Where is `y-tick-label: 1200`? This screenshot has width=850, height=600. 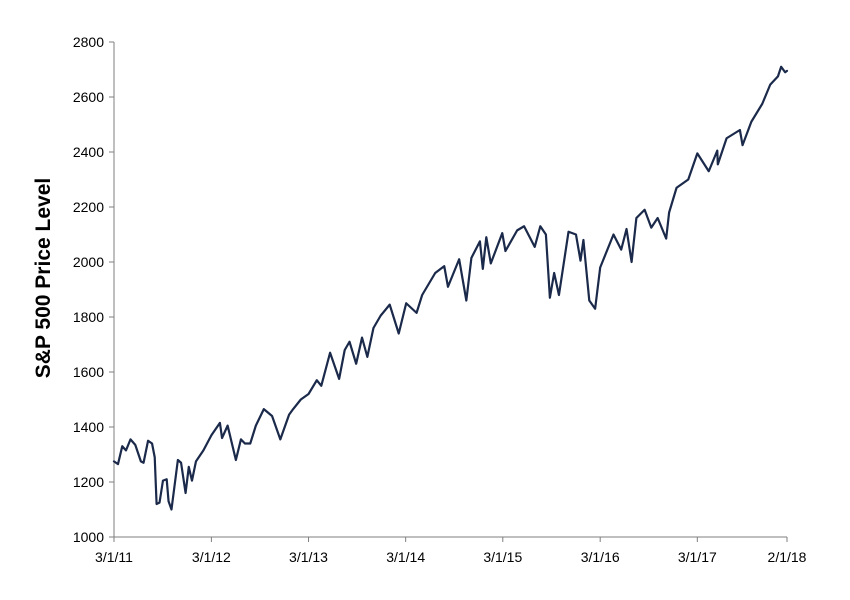
y-tick-label: 1200 is located at coordinates (88, 482).